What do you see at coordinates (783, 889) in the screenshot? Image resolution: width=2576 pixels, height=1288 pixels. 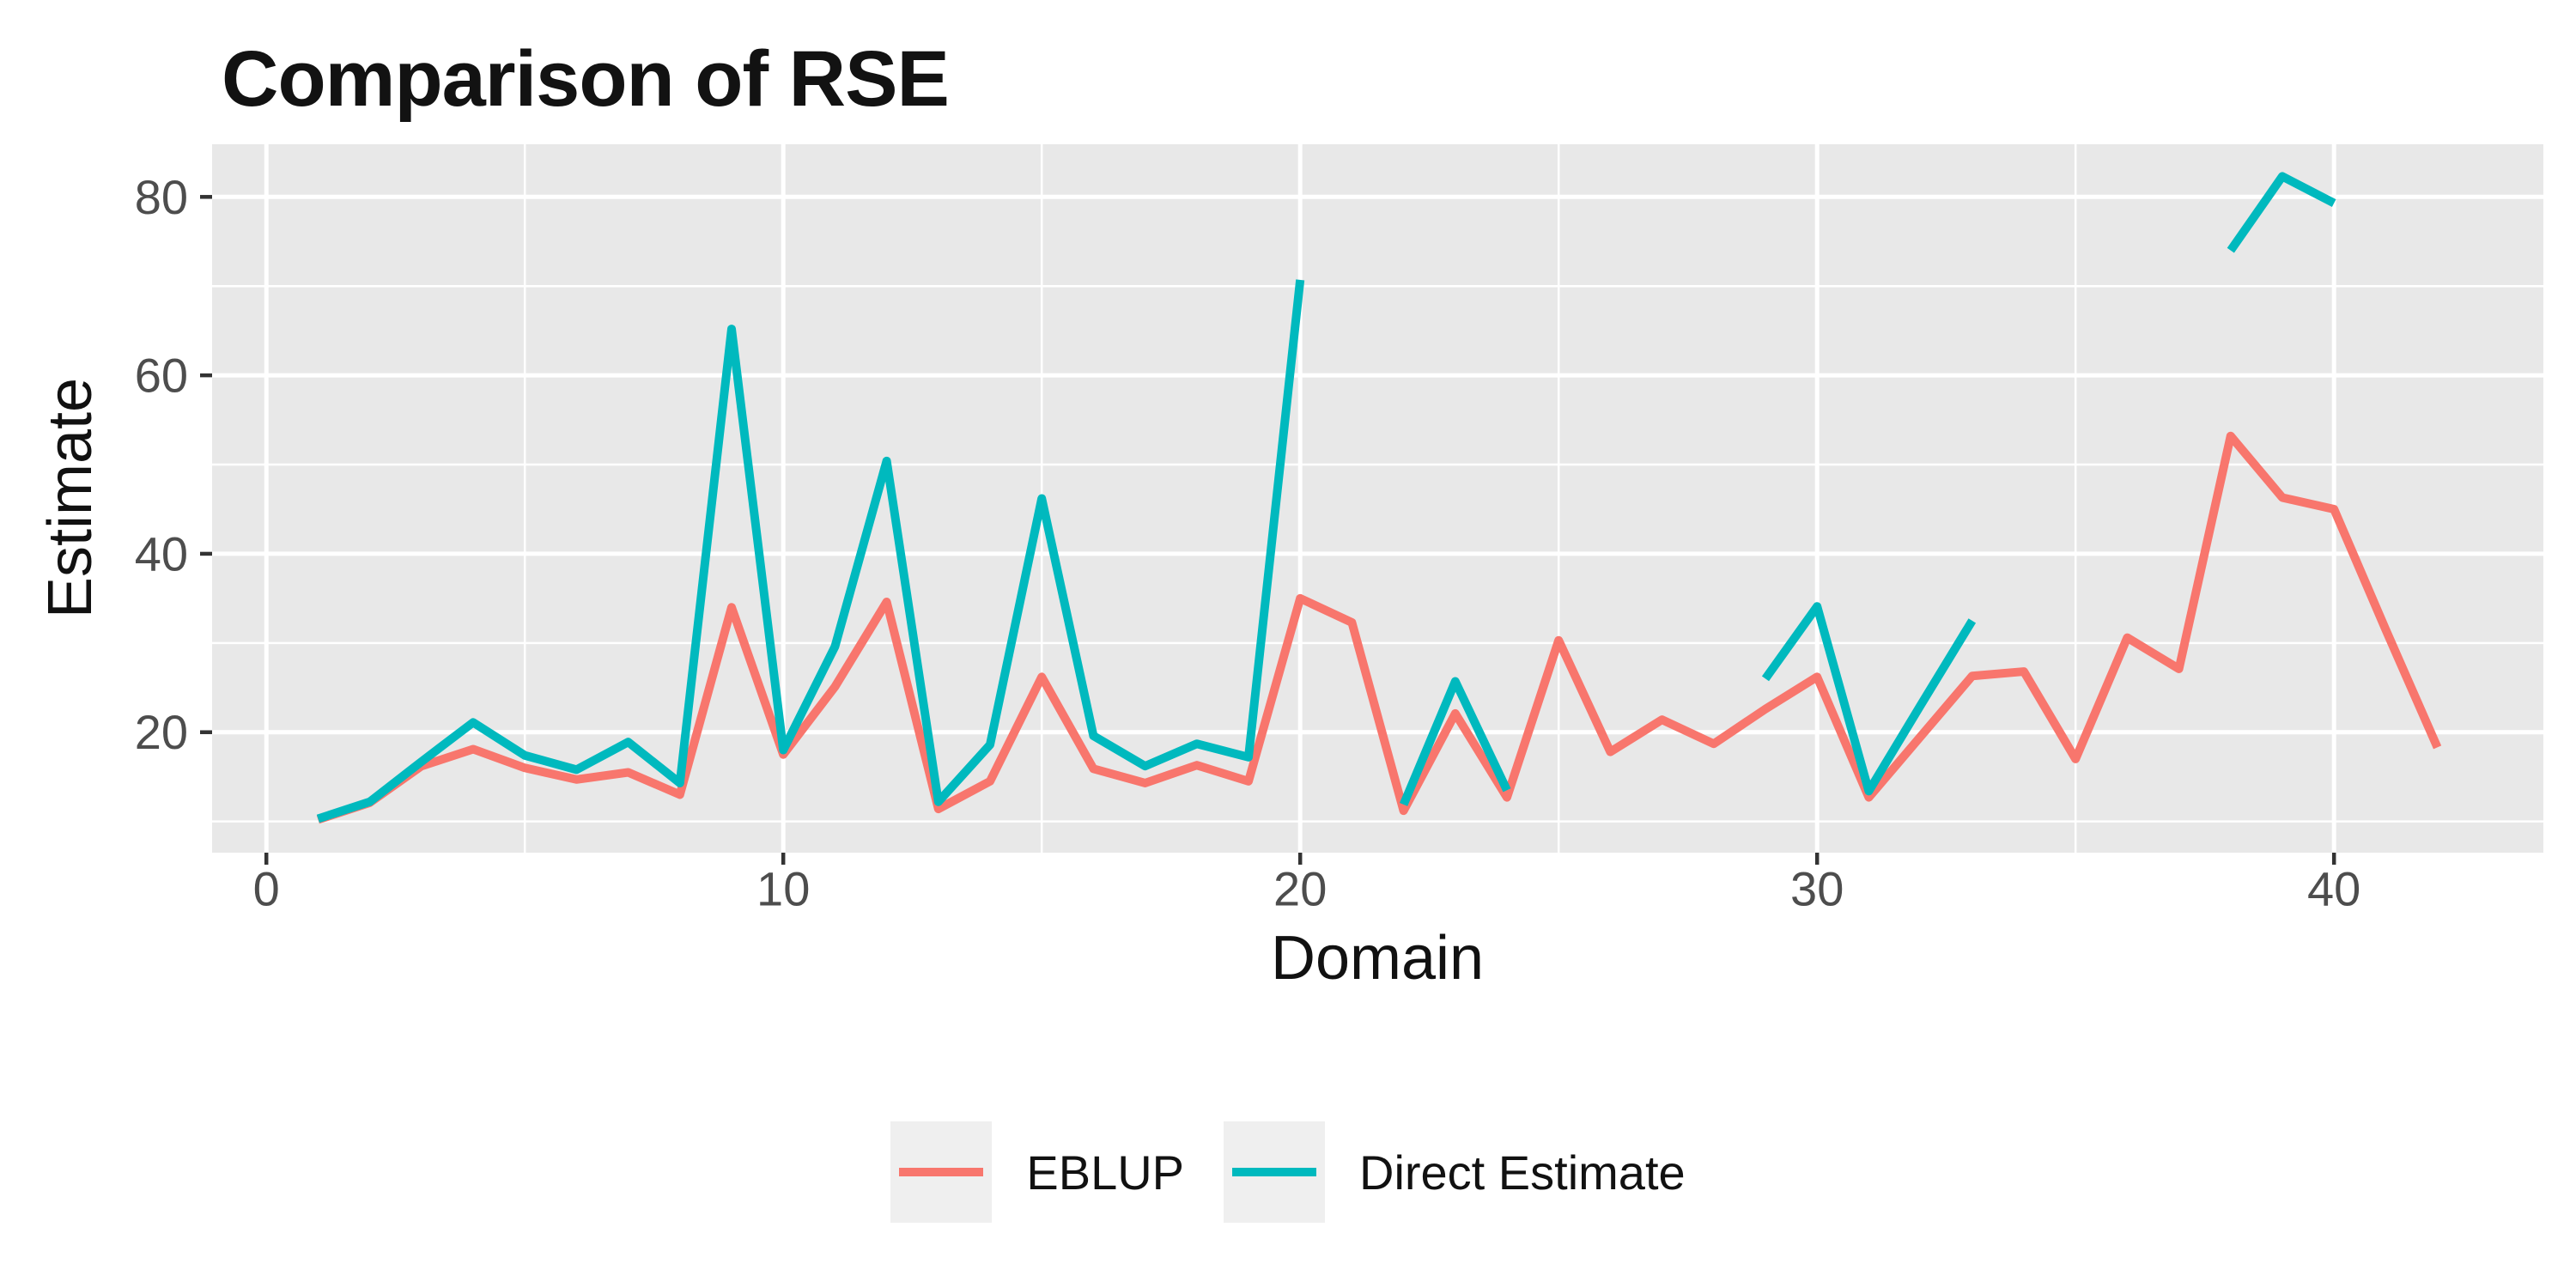 I see `x-tick-label: 10` at bounding box center [783, 889].